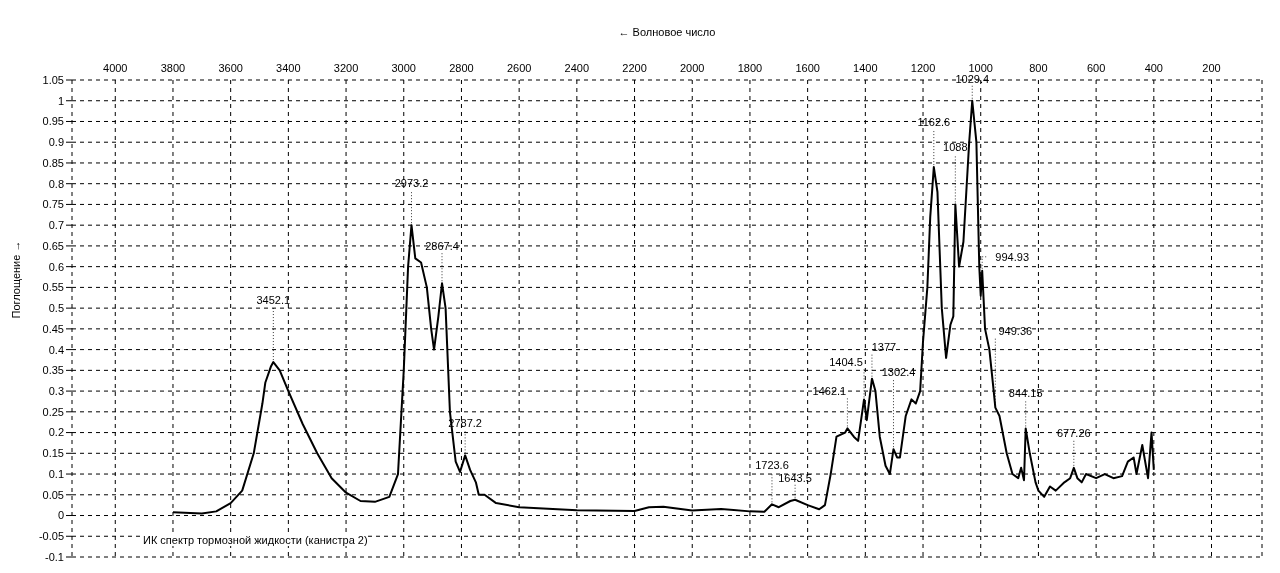  Describe the element at coordinates (56, 390) in the screenshot. I see `y-tick-label: 0.3` at that location.